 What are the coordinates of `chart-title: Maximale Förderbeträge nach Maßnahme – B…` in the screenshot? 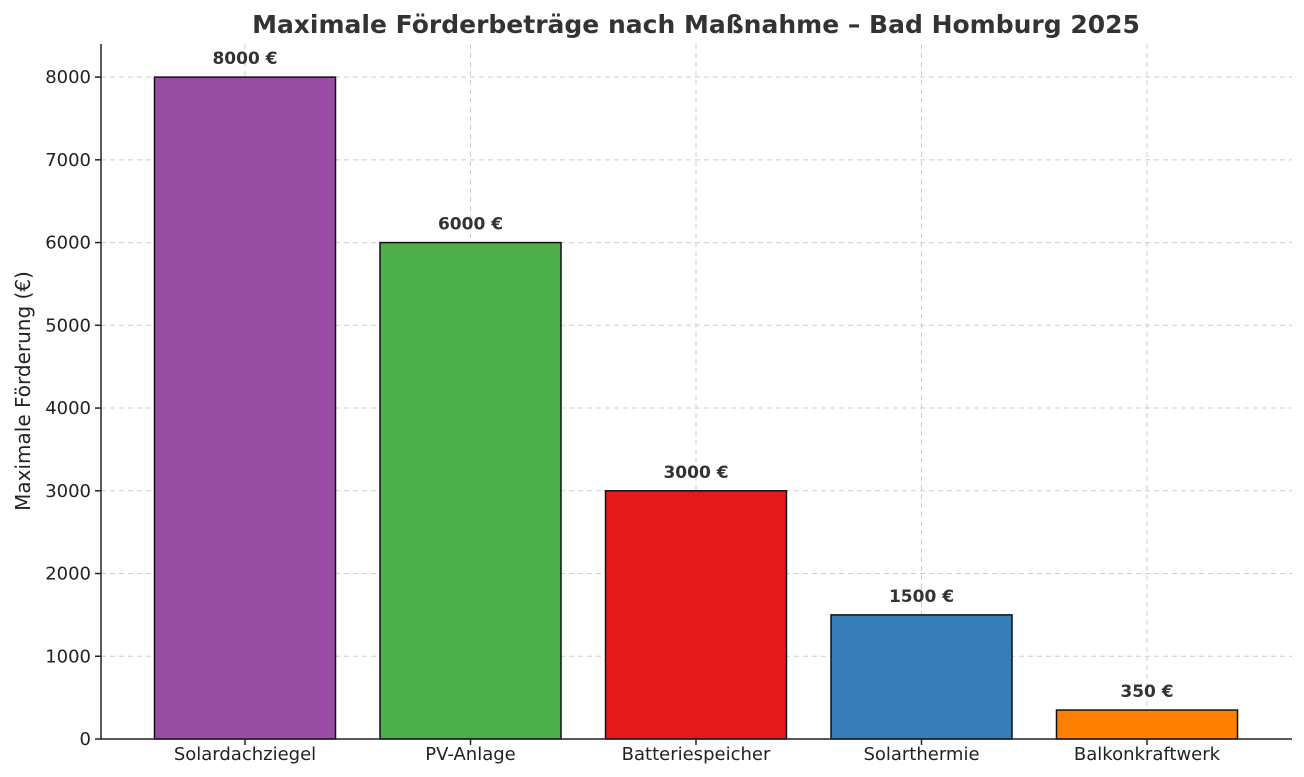 It's located at (696, 24).